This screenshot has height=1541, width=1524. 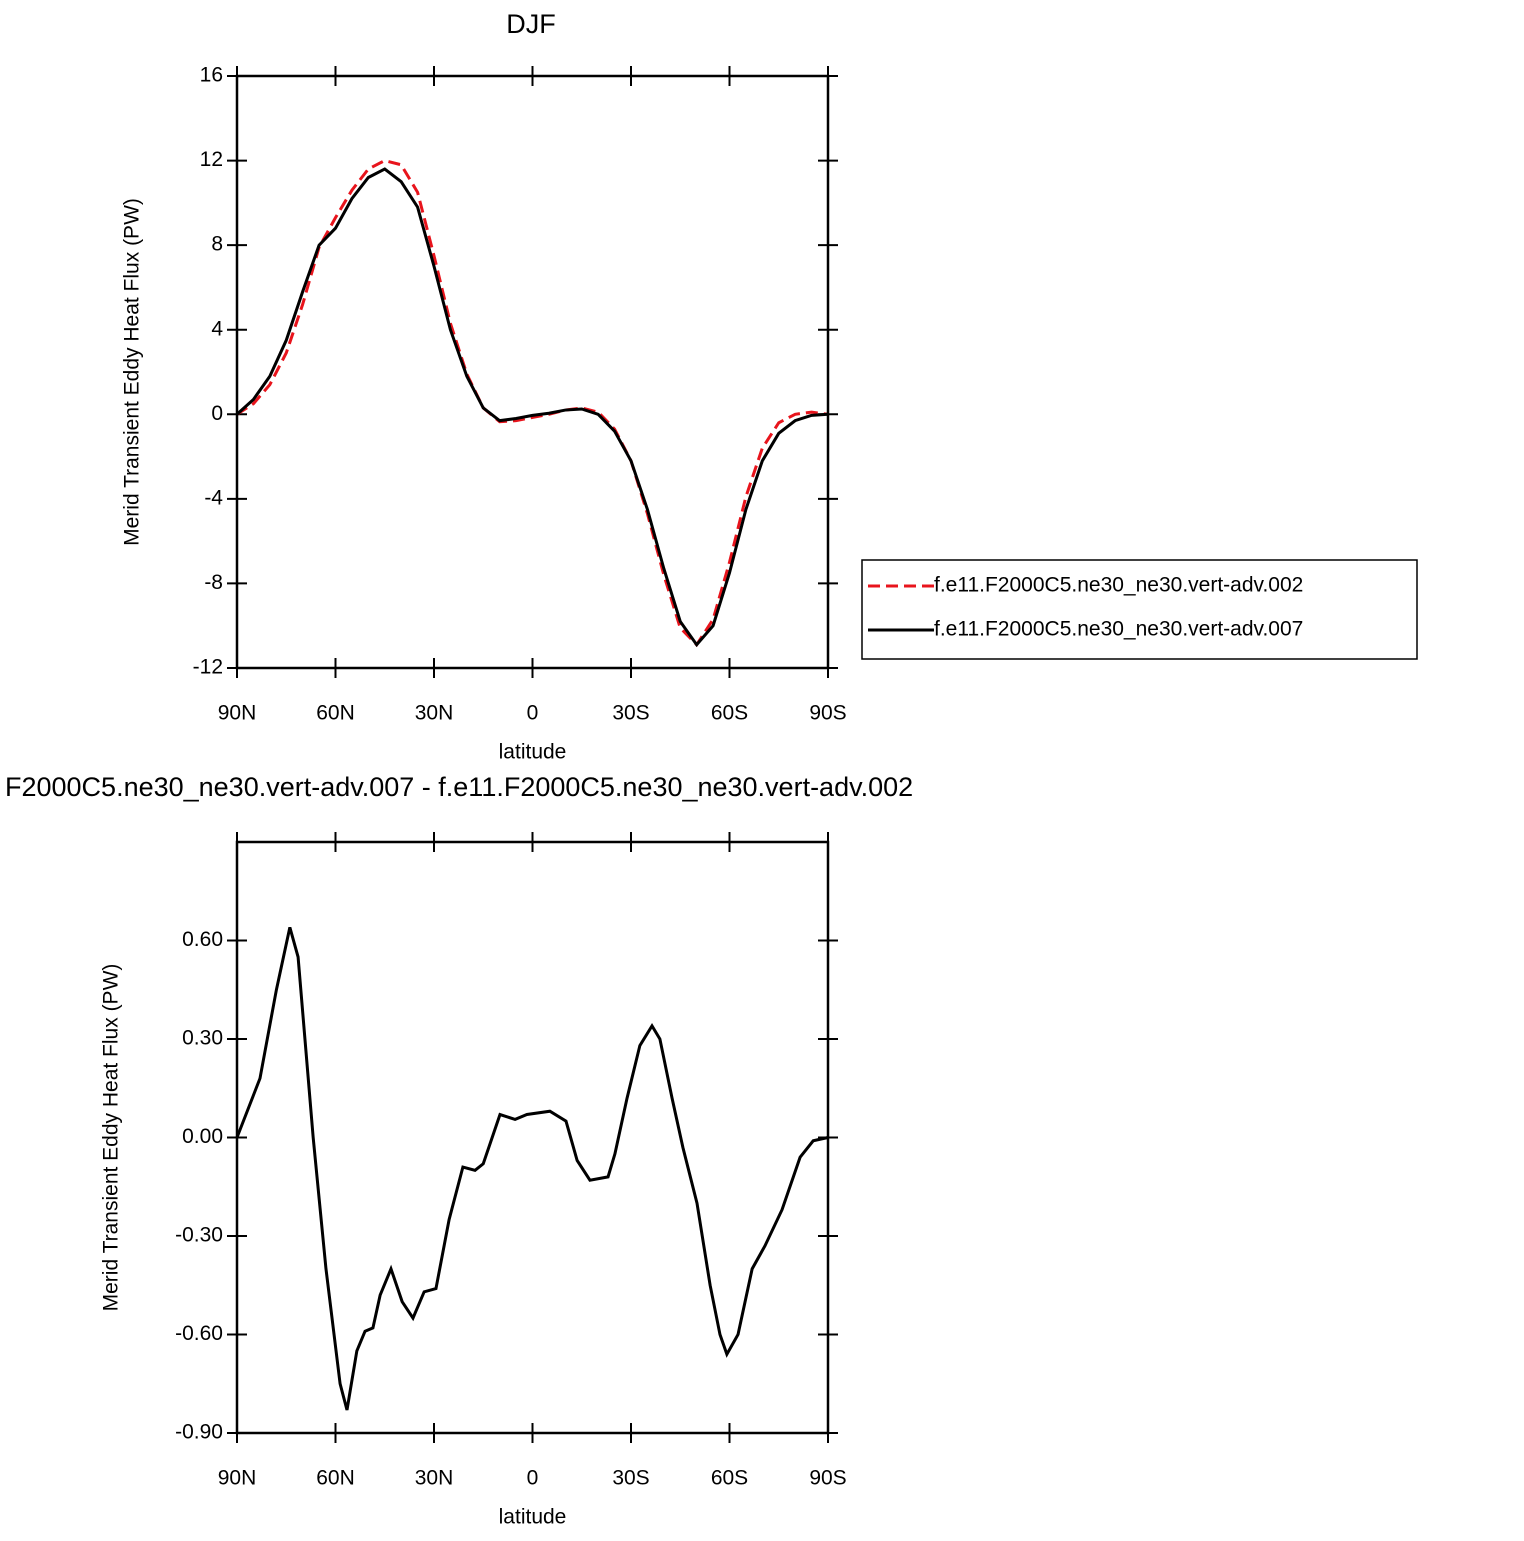 What do you see at coordinates (211, 75) in the screenshot?
I see `y-tick-label: 16` at bounding box center [211, 75].